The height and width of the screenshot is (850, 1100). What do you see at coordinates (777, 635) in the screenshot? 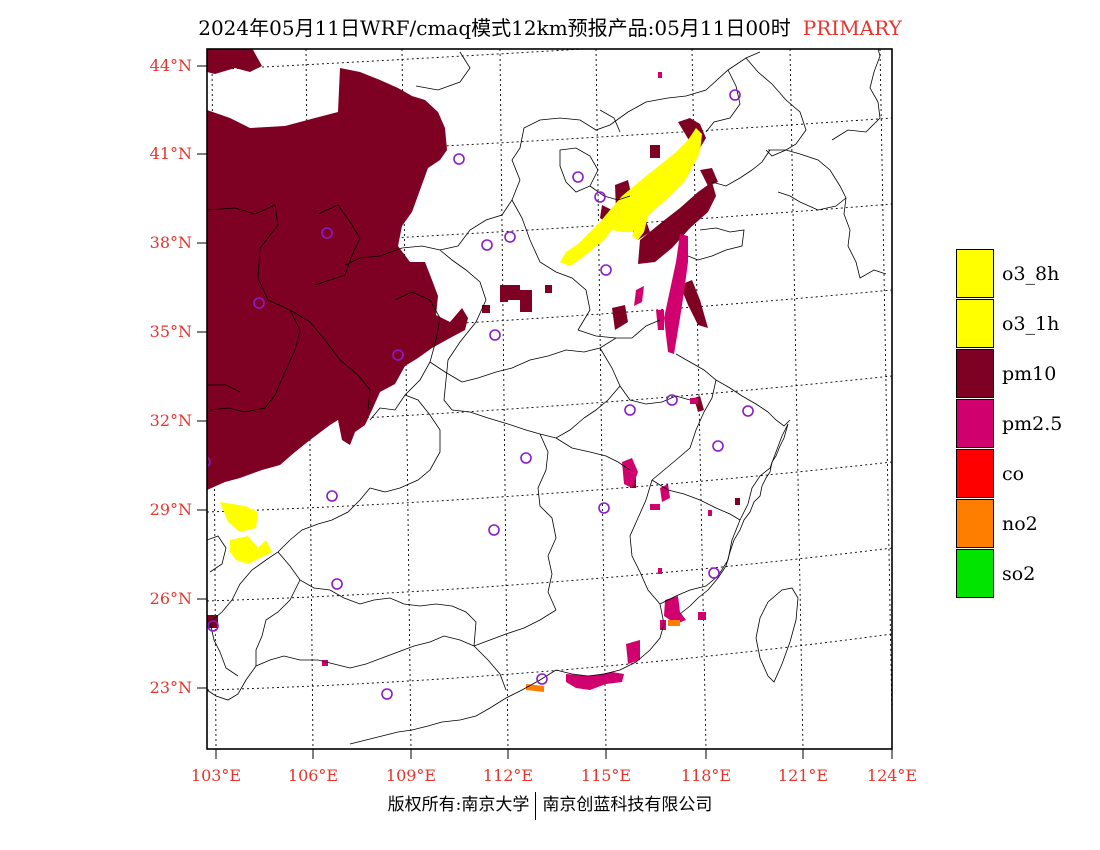
I see `taiwan-outline` at bounding box center [777, 635].